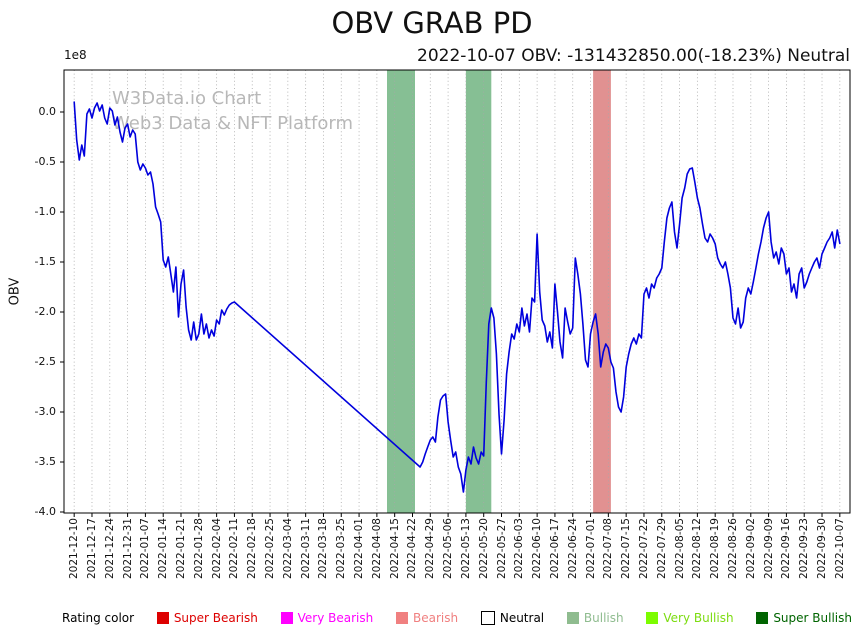 The width and height of the screenshot is (864, 641). I want to click on x-tick-label: 2022-05-06, so click(448, 549).